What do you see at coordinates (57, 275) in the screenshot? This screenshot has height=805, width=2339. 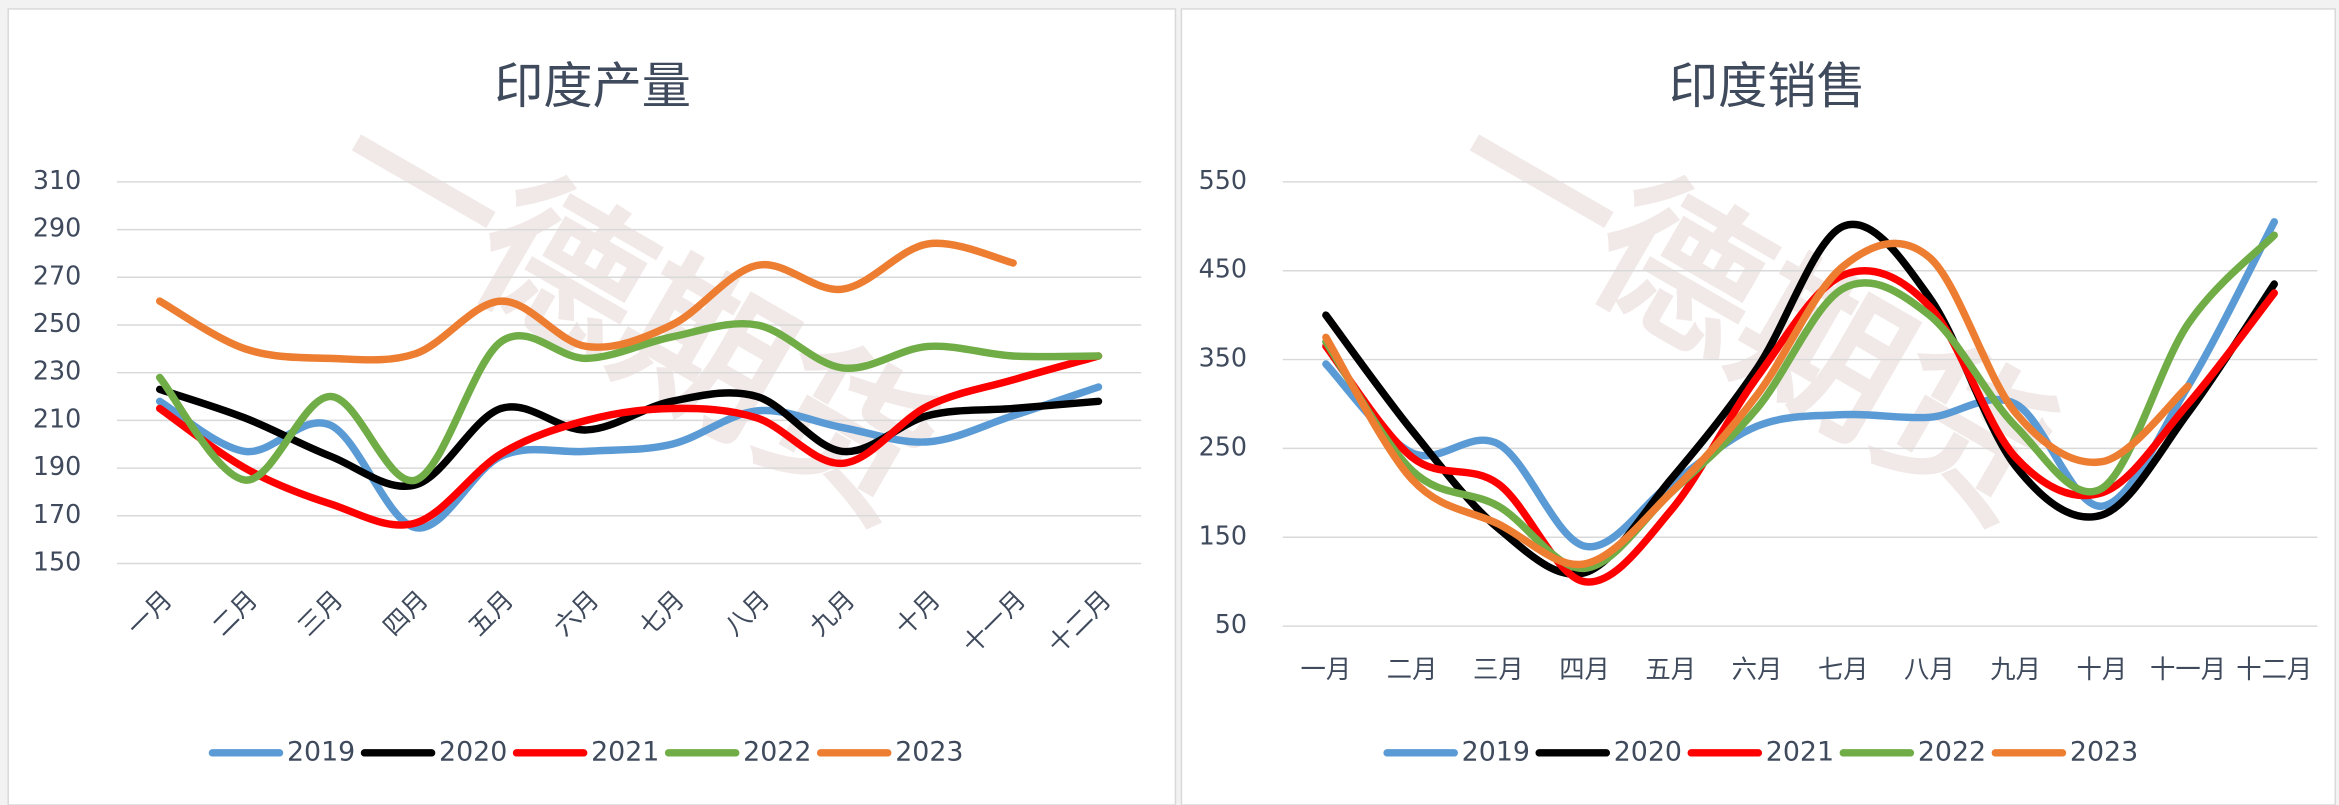 I see `y-tick-label: 270` at bounding box center [57, 275].